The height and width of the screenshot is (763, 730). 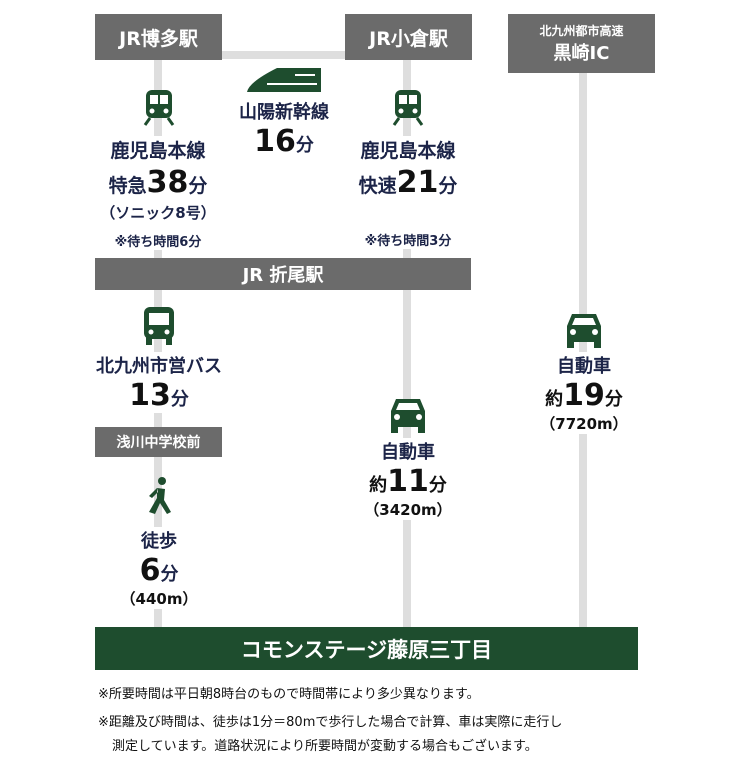 What do you see at coordinates (160, 495) in the screenshot?
I see `walking-person-icon` at bounding box center [160, 495].